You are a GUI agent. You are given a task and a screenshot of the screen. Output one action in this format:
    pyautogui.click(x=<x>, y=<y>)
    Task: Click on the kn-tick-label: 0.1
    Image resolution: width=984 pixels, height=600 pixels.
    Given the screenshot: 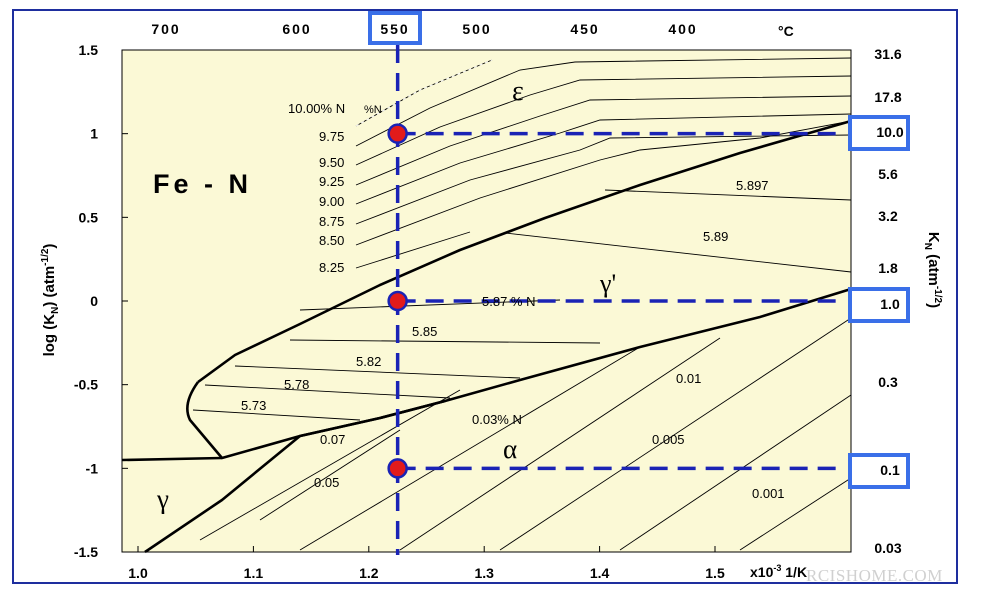 What is the action you would take?
    pyautogui.click(x=890, y=470)
    